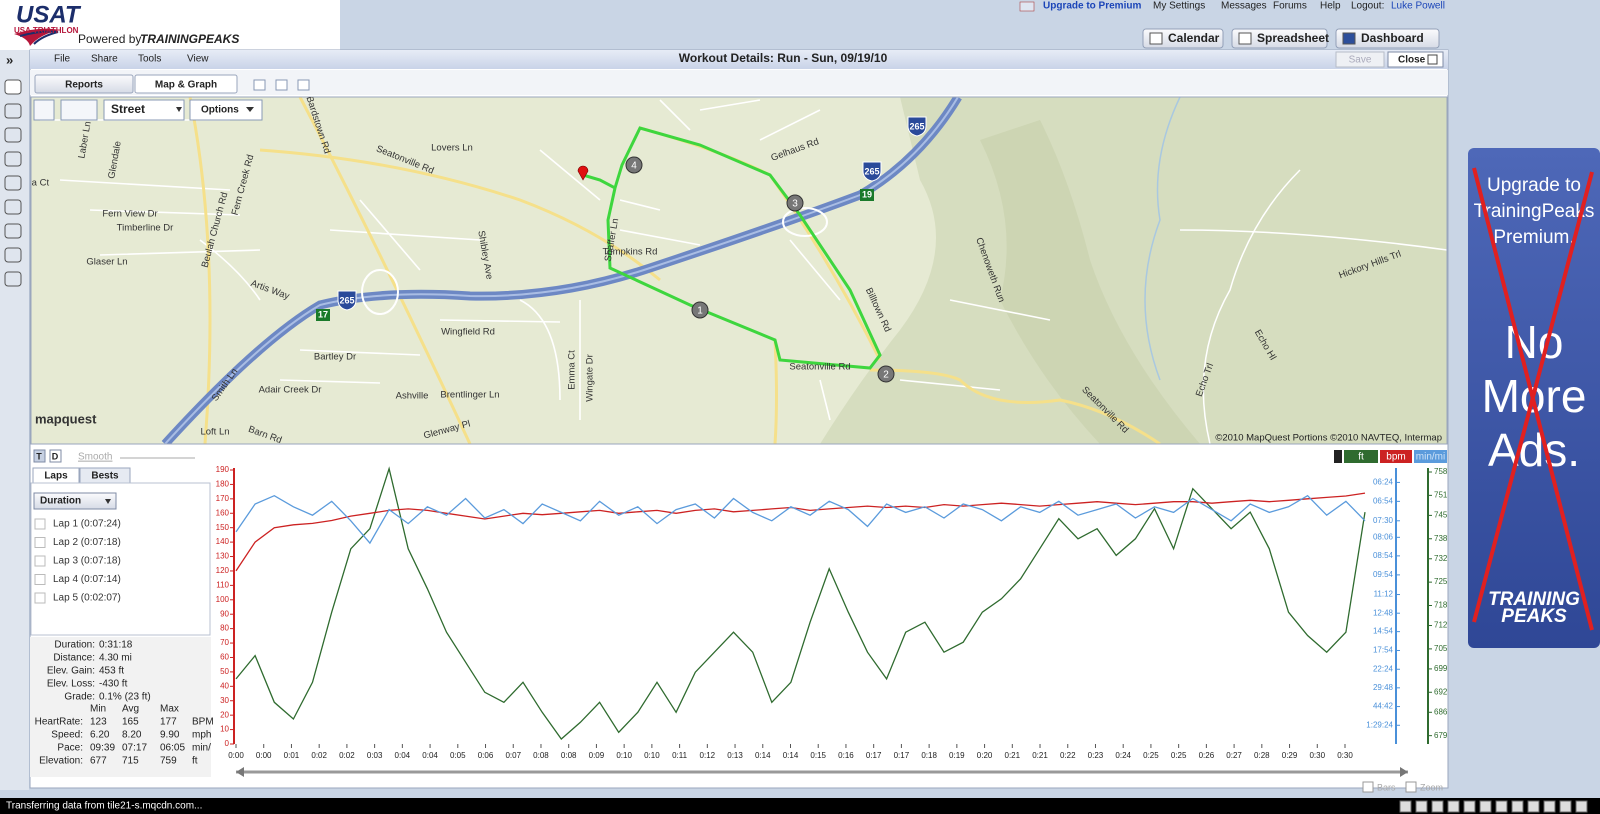 This screenshot has height=814, width=1600. Describe the element at coordinates (195, 761) in the screenshot. I see `stats-cell: ft` at that location.